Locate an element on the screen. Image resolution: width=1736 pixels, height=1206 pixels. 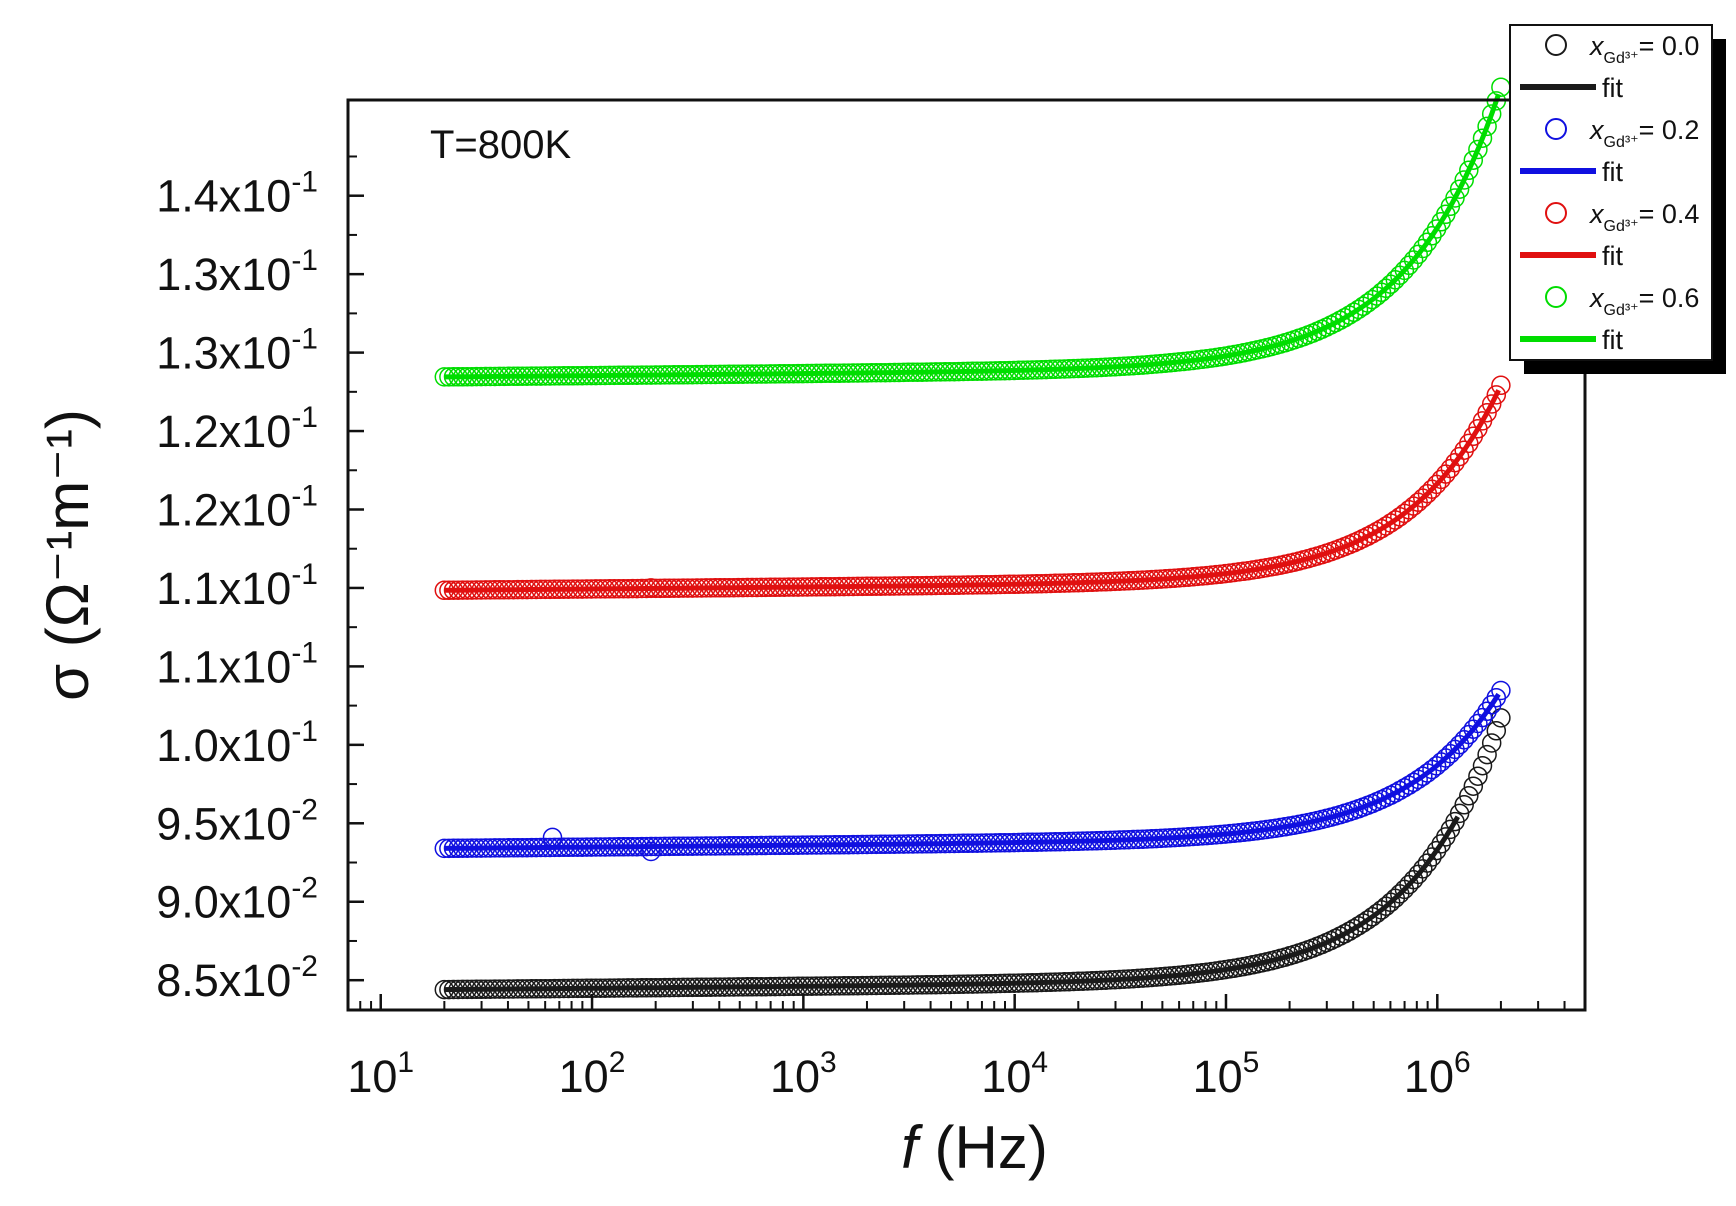
y-tick-label: 1.4x10⁻¹ is located at coordinates (237, 194).